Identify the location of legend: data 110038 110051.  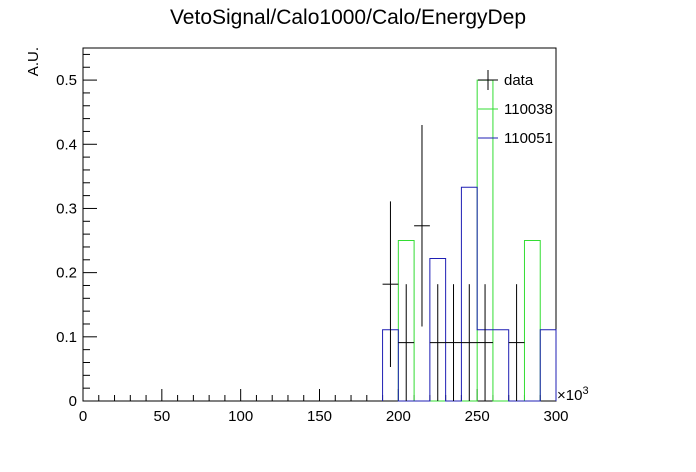
(515, 108).